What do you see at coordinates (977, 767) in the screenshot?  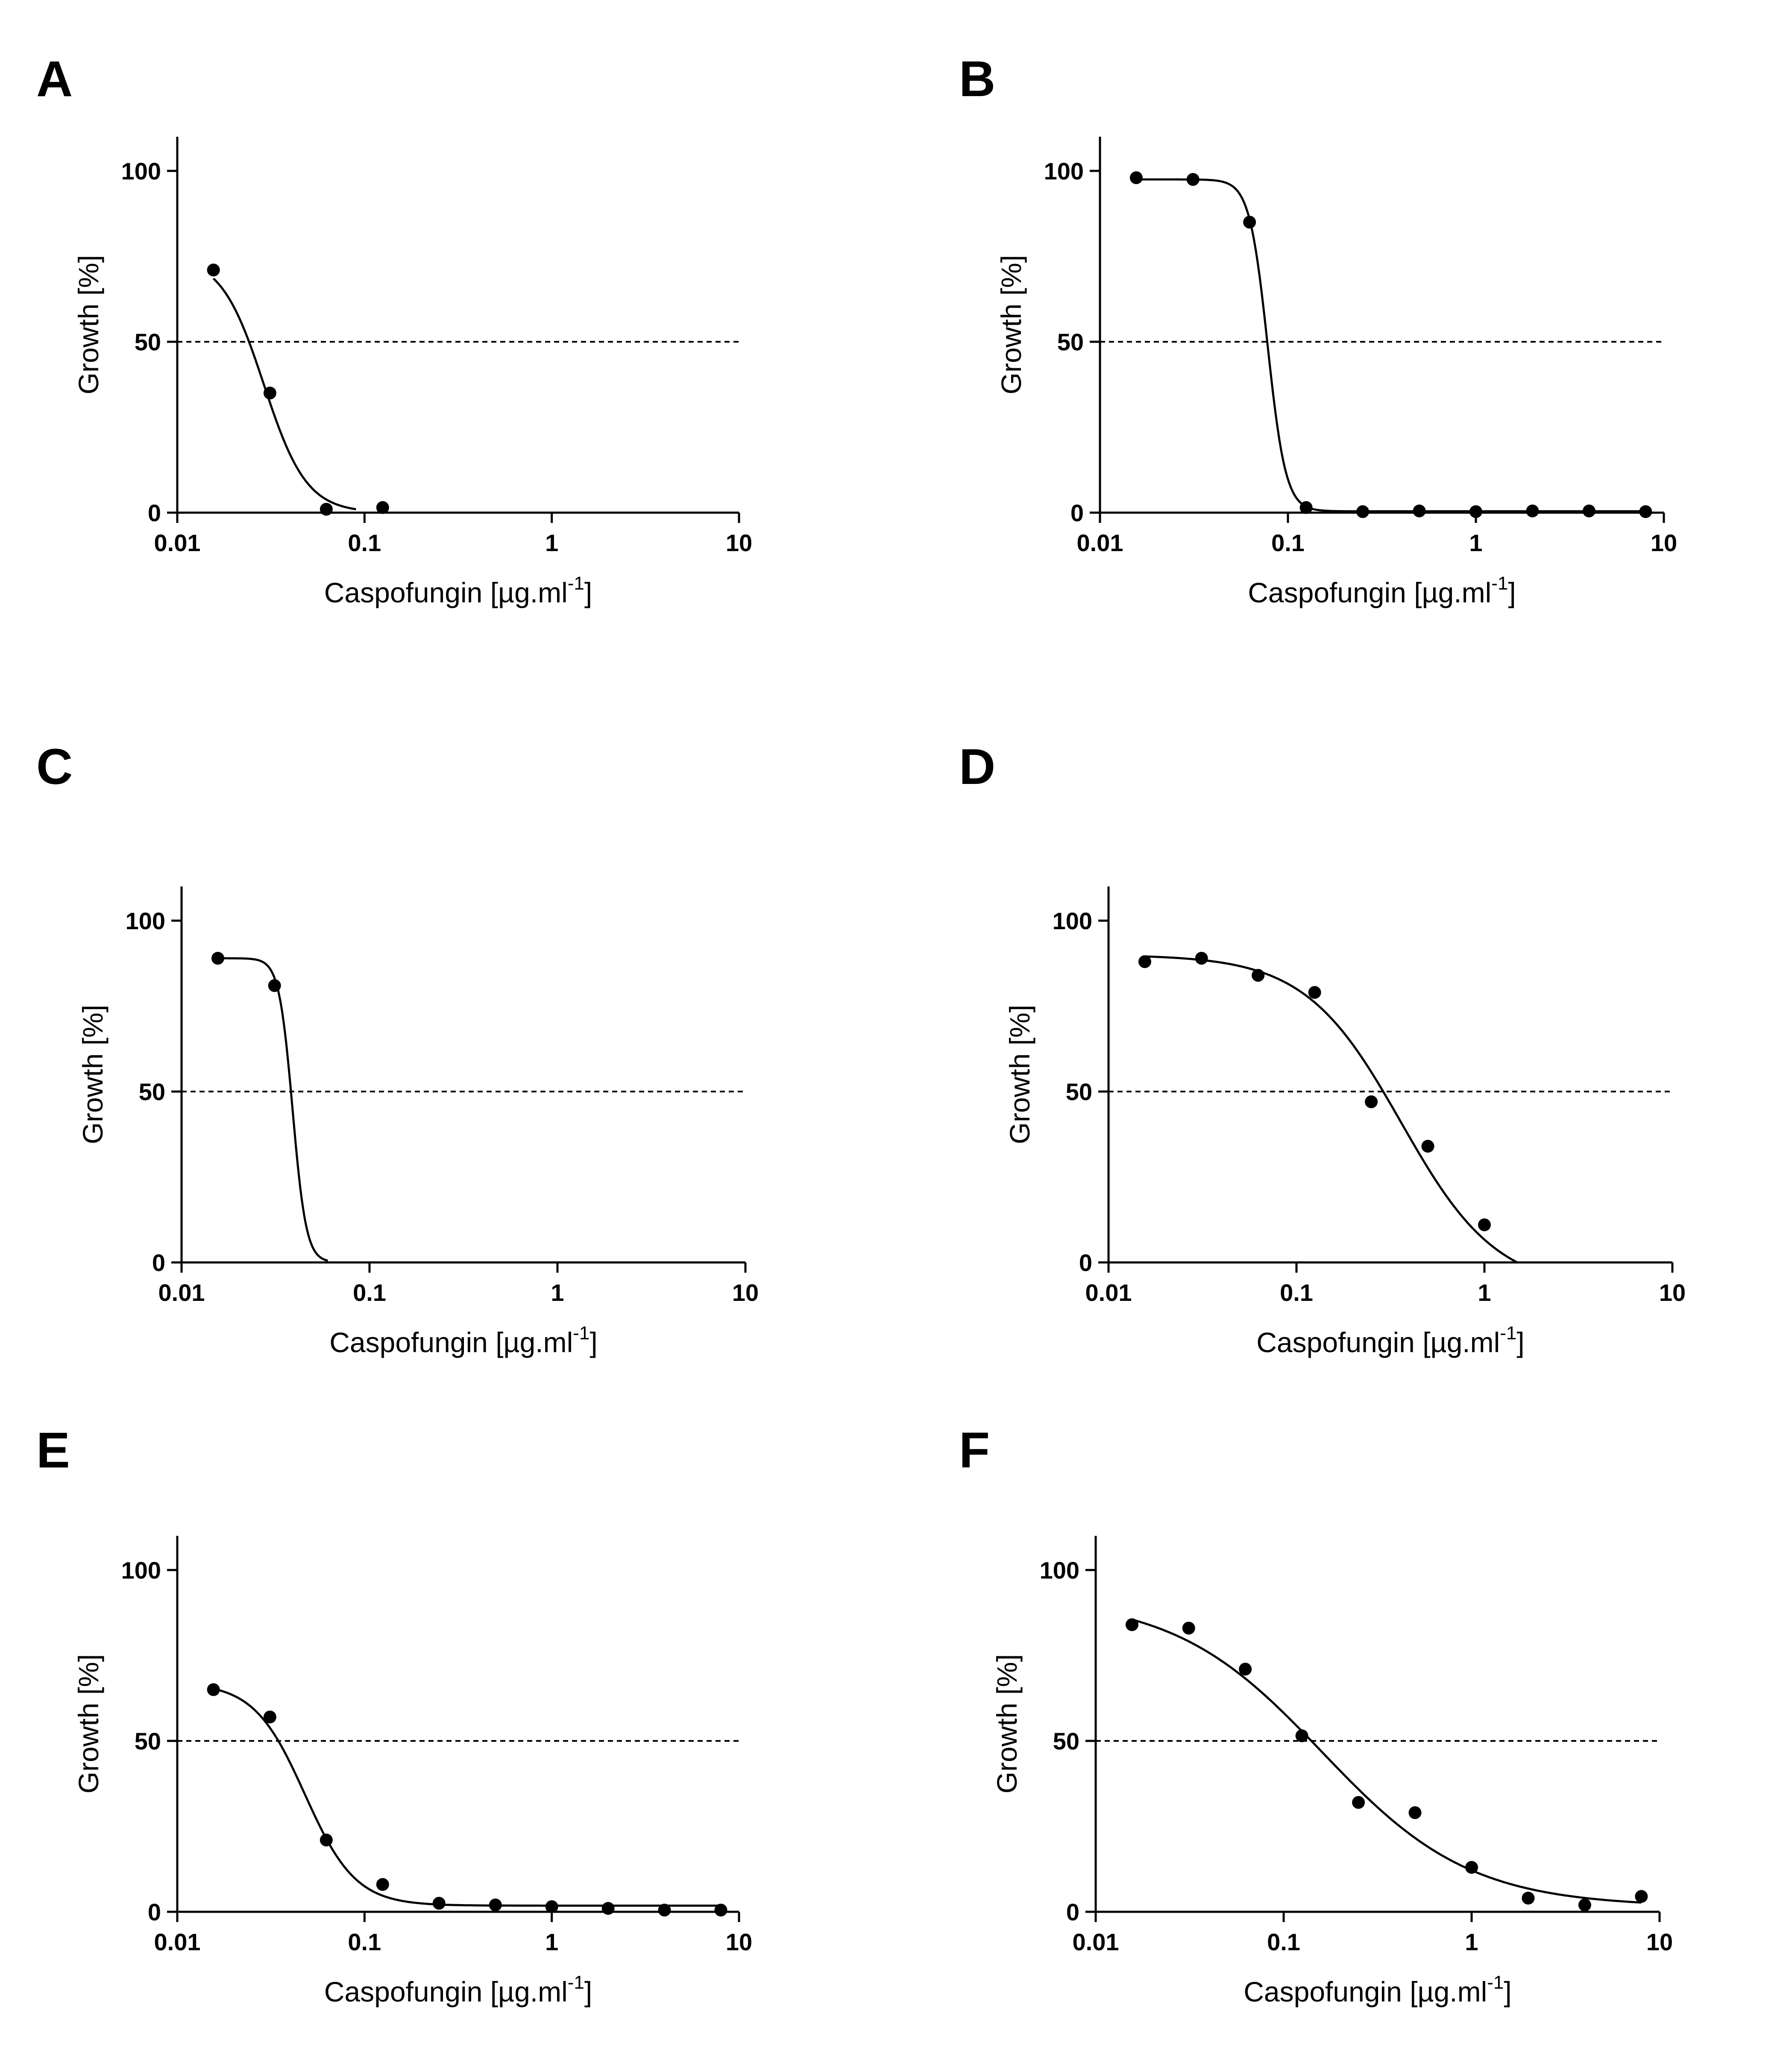 I see `panel-letter: D` at bounding box center [977, 767].